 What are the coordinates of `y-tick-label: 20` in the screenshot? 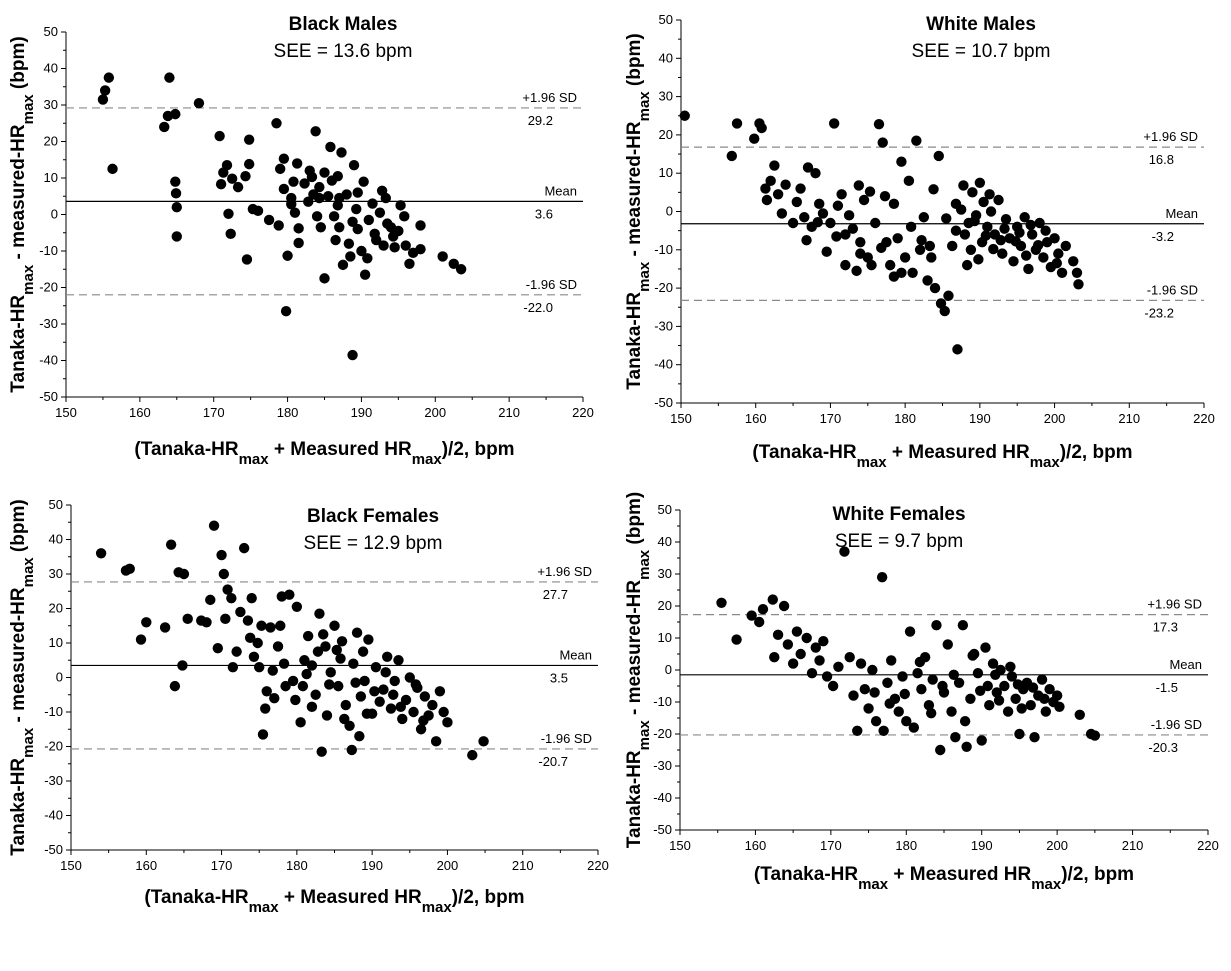 It's located at (56, 608).